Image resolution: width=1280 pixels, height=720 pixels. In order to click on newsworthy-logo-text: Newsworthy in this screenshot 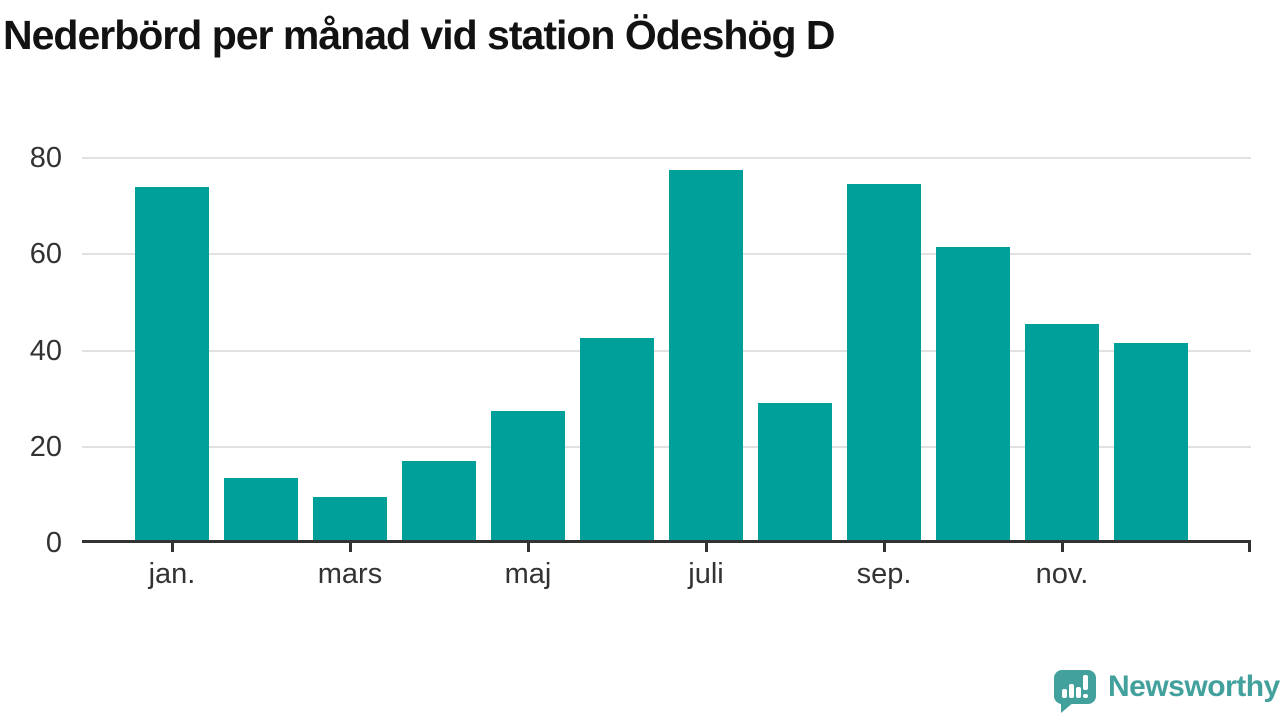, I will do `click(1194, 686)`.